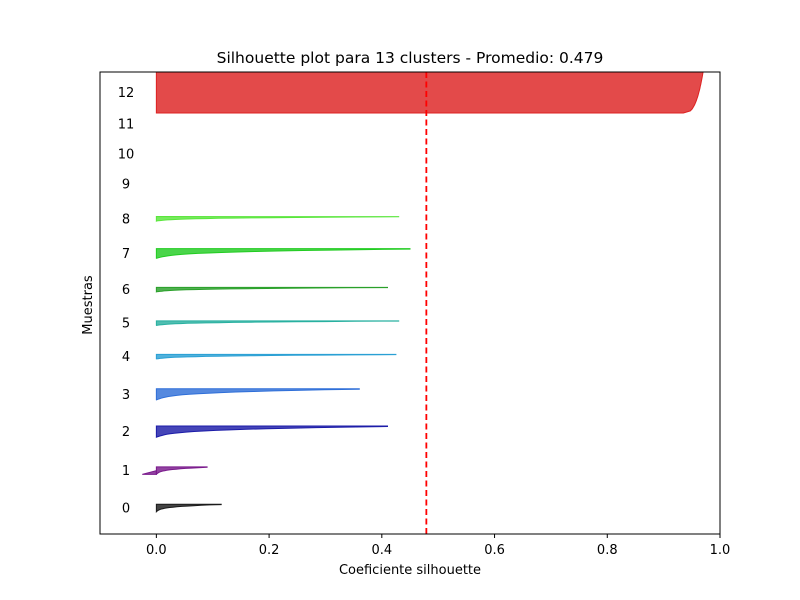 This screenshot has width=800, height=600. I want to click on x-axis-title: Coeficiente silhouette, so click(410, 570).